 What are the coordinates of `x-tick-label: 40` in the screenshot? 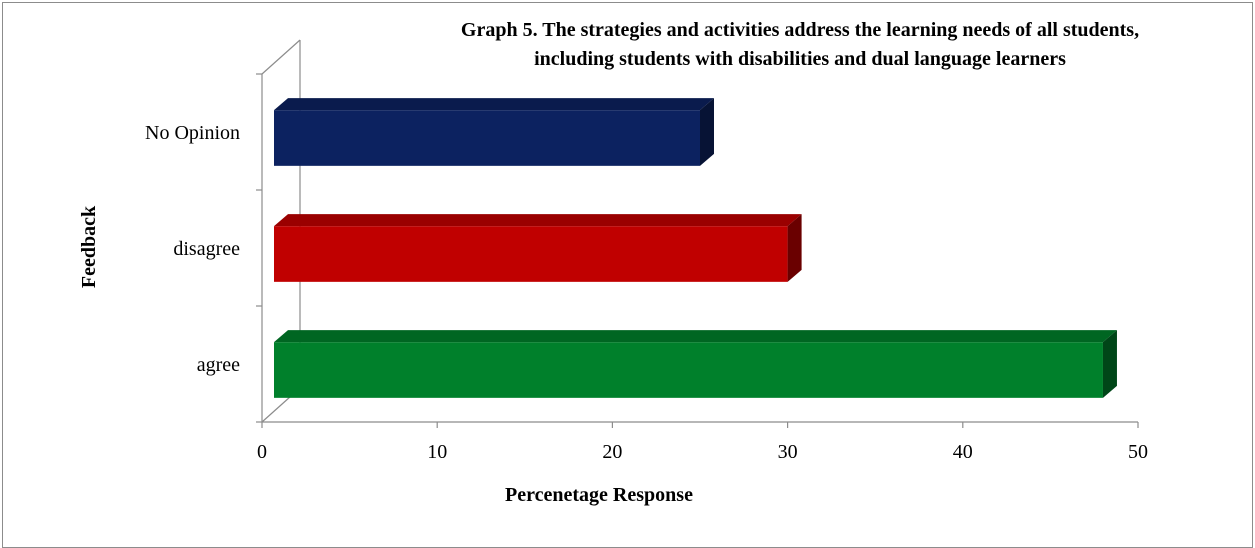 It's located at (963, 452).